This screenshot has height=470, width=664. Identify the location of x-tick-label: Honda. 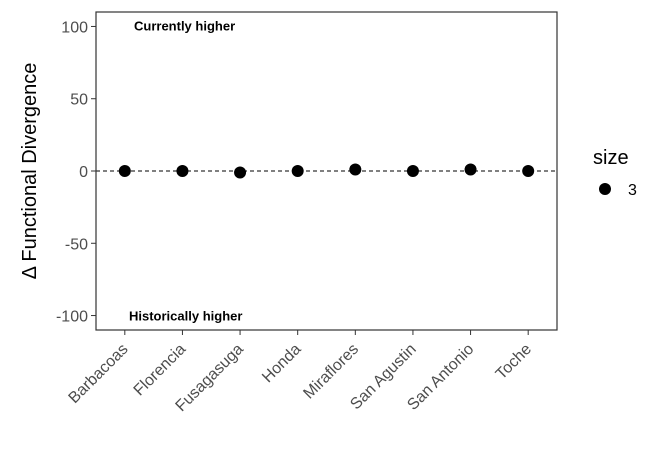
(281, 363).